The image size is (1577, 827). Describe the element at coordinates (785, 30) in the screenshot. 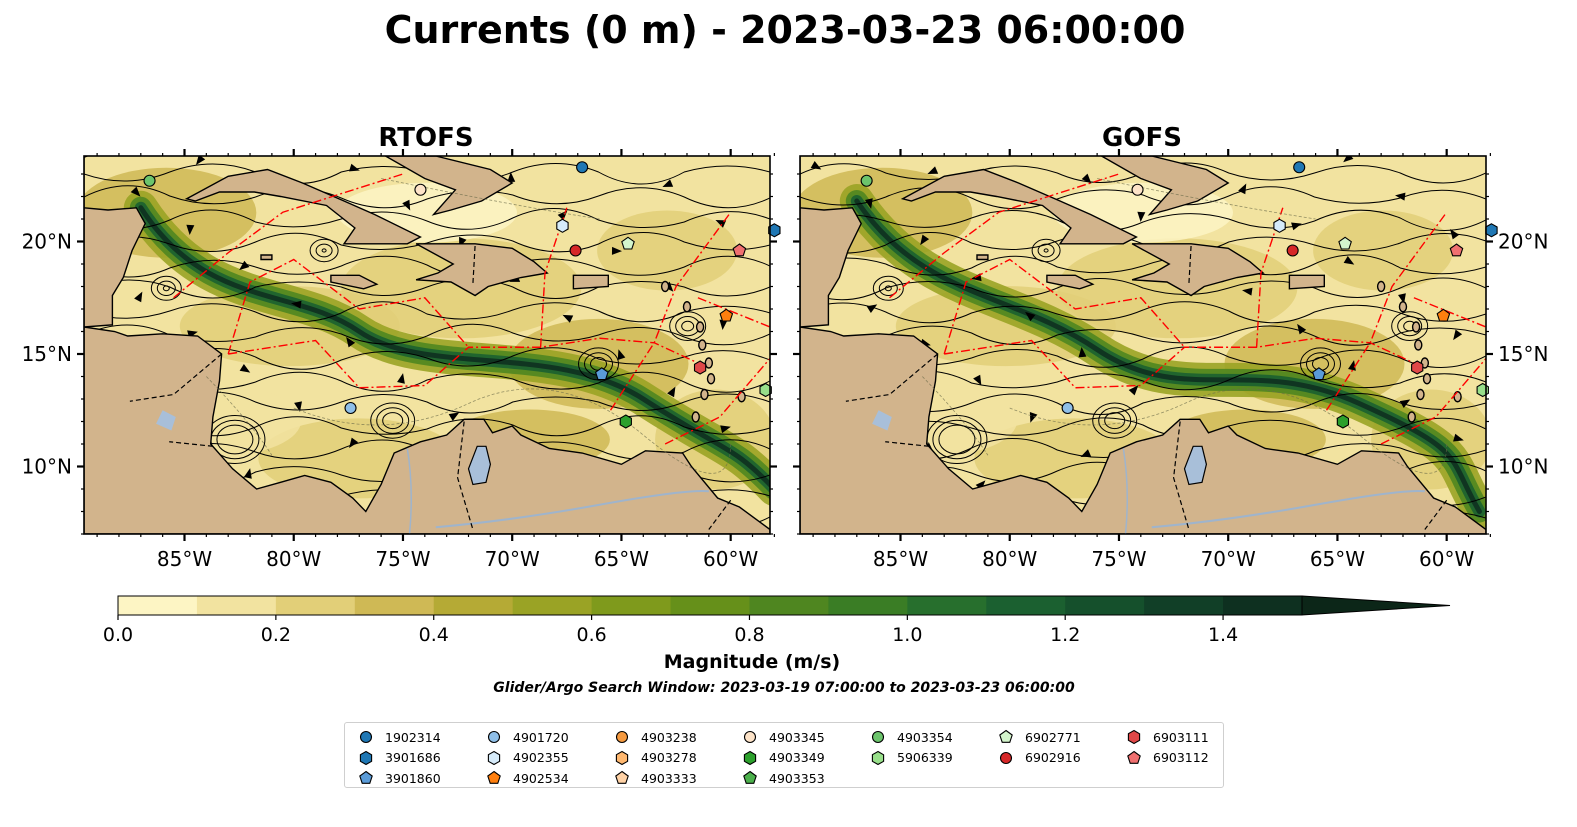

I see `figure-title: Currents (0 m) - 2023-03-23 06:00:00` at that location.